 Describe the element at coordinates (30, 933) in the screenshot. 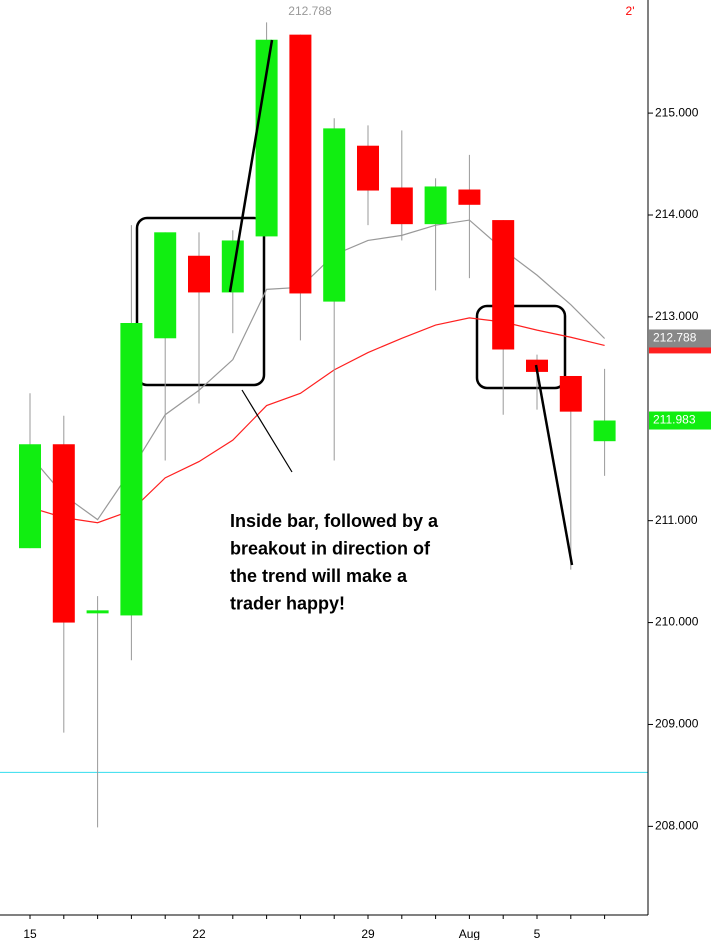

I see `x-tick-label: 15` at that location.